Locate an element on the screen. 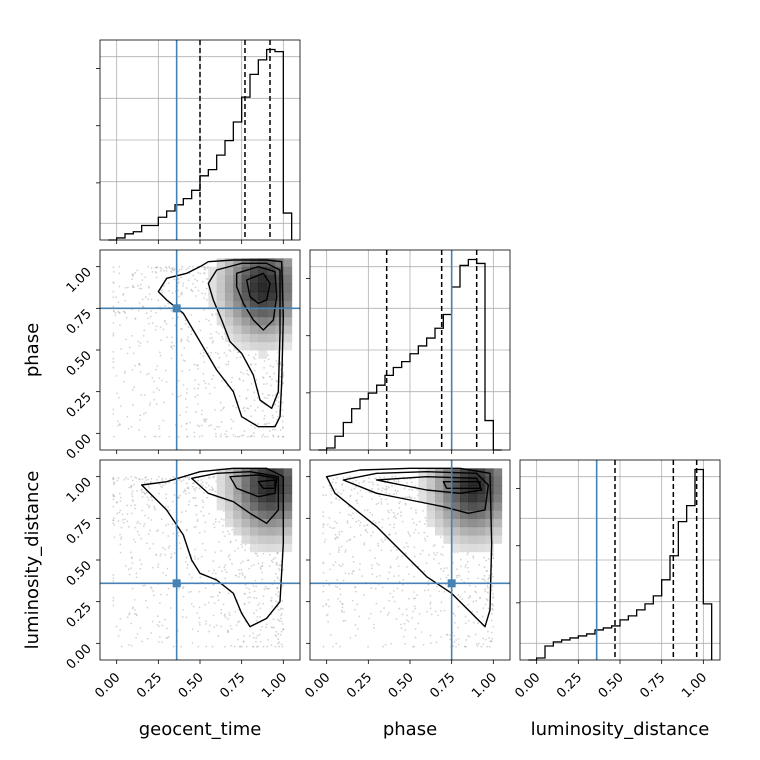 This screenshot has height=760, width=760. contour-lines is located at coordinates (221, 343).